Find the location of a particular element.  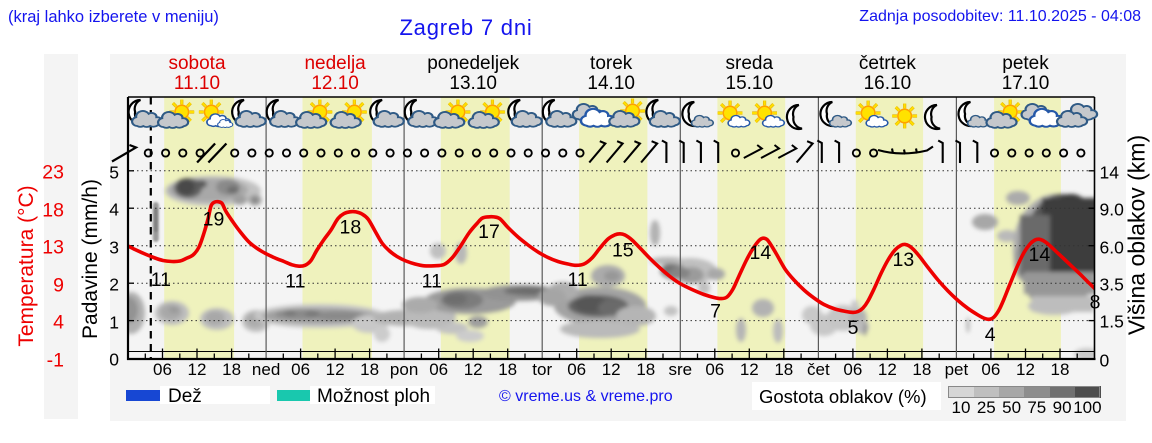

svg-text: 7 is located at coordinates (715, 312).